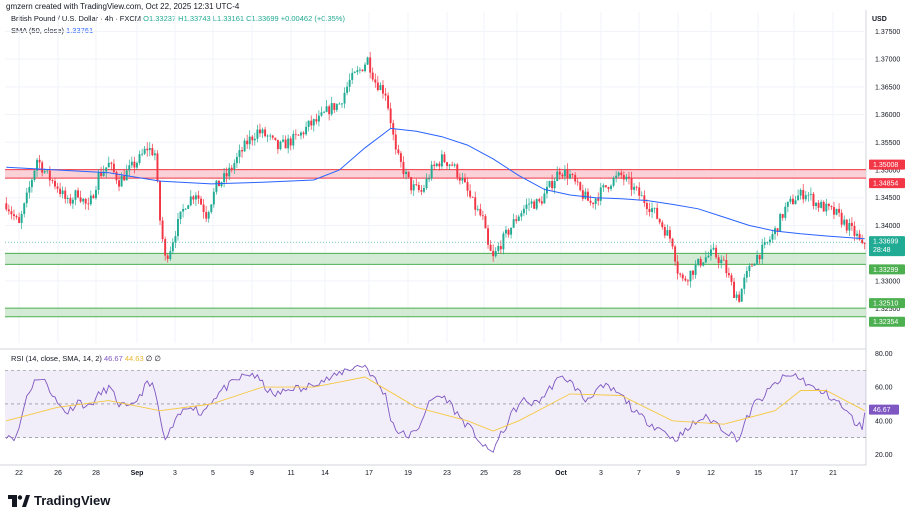 Image resolution: width=912 pixels, height=513 pixels. Describe the element at coordinates (601, 473) in the screenshot. I see `time-tick-label: 3` at that location.